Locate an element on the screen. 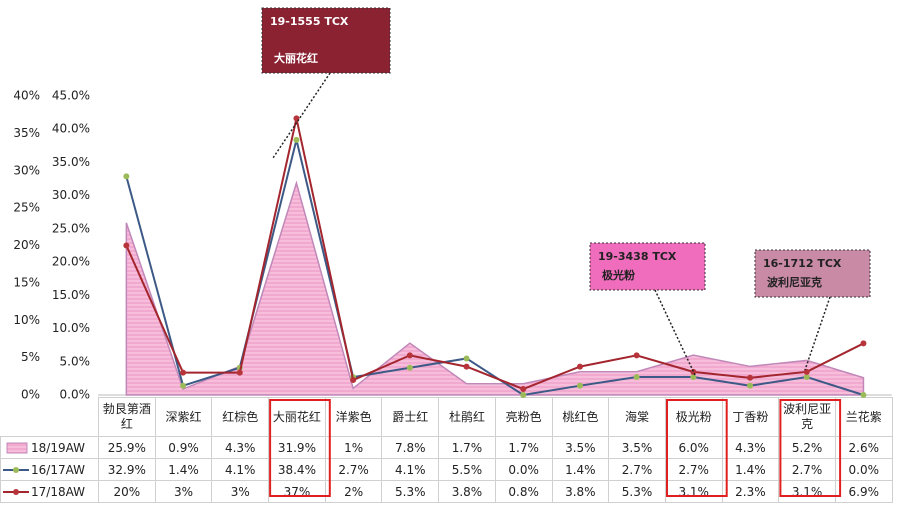  corner is located at coordinates (49, 417).